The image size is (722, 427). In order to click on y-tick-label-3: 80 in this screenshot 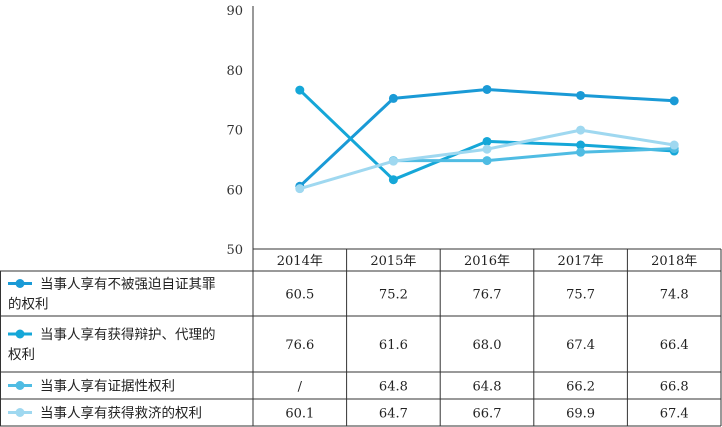, I will do `click(234, 71)`.